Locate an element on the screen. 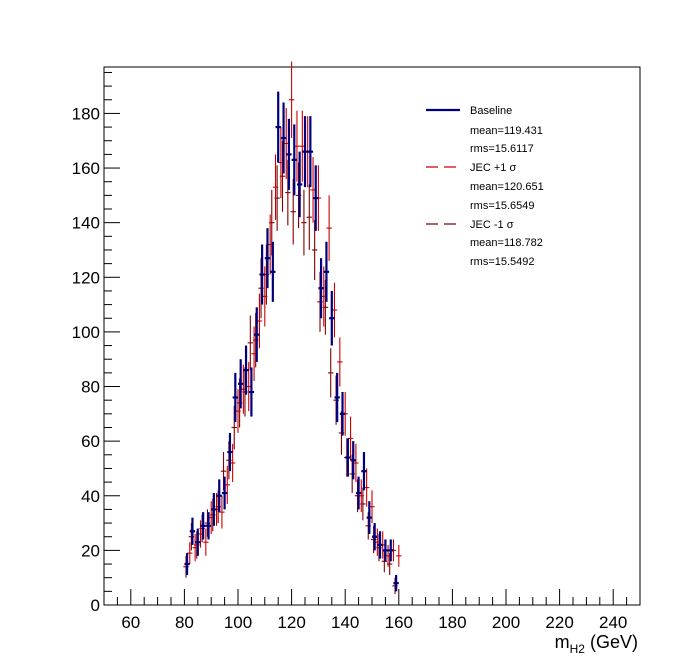  y-tick-label: 80 is located at coordinates (90, 387).